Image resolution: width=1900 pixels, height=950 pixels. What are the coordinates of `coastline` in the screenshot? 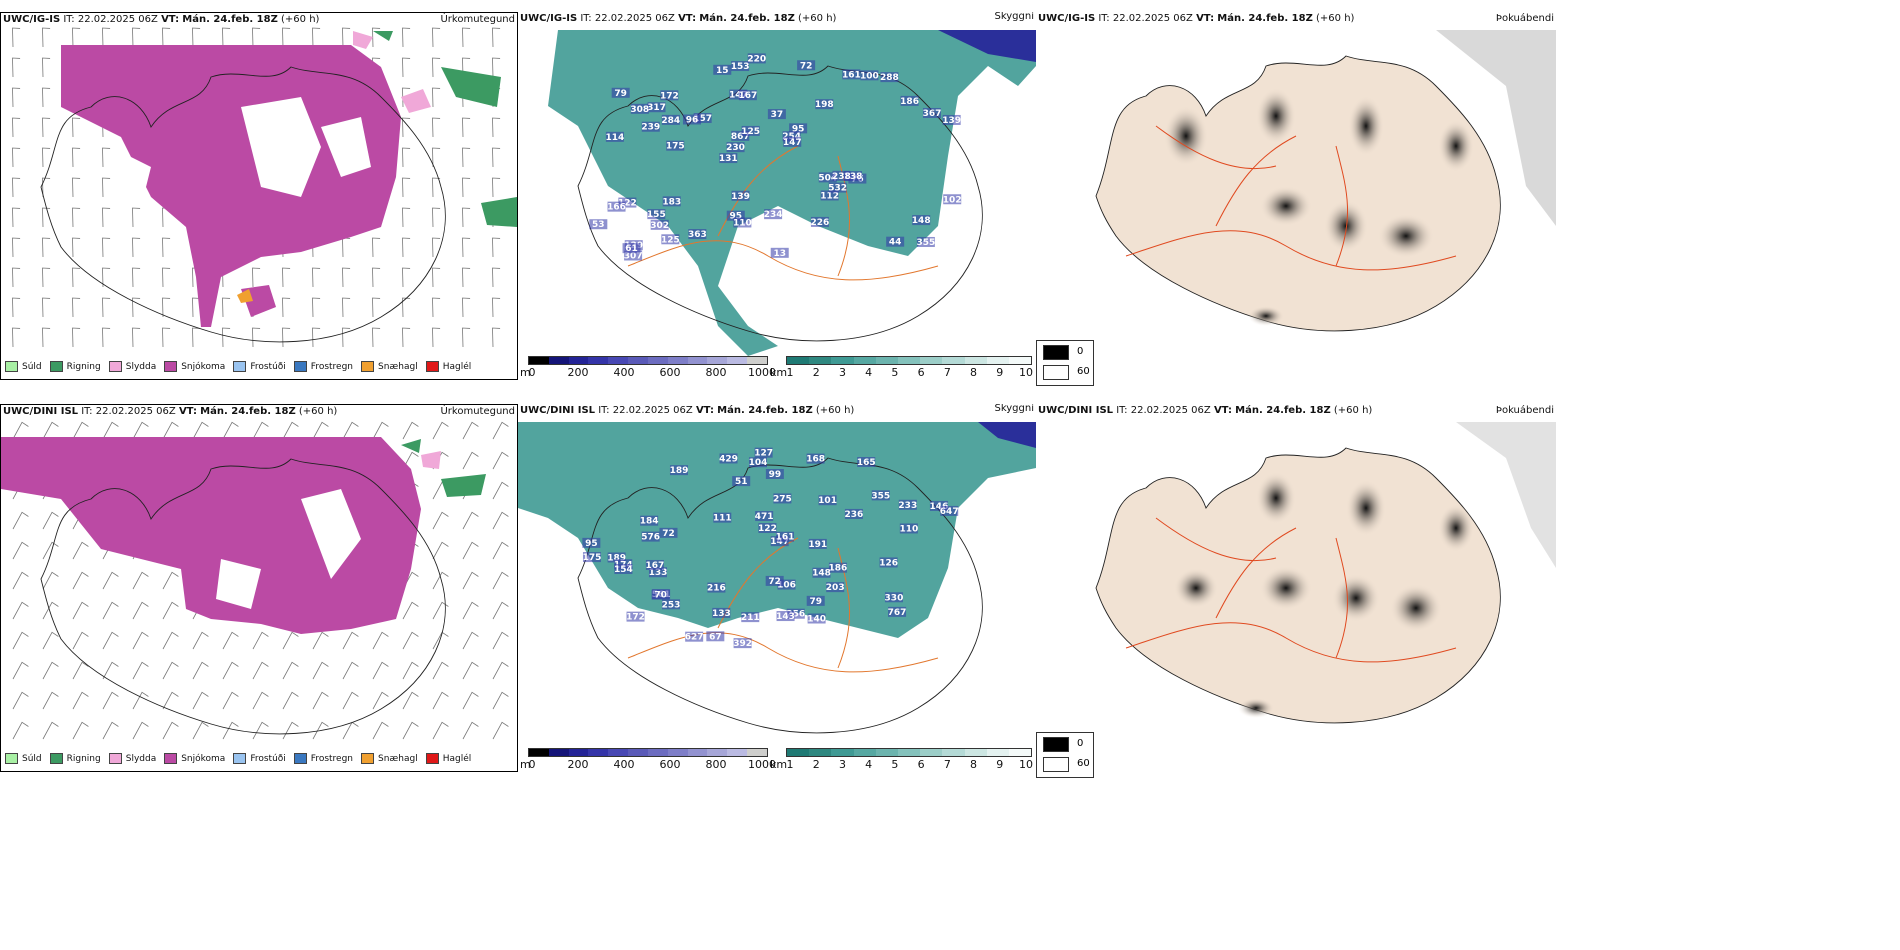 It's located at (243, 204).